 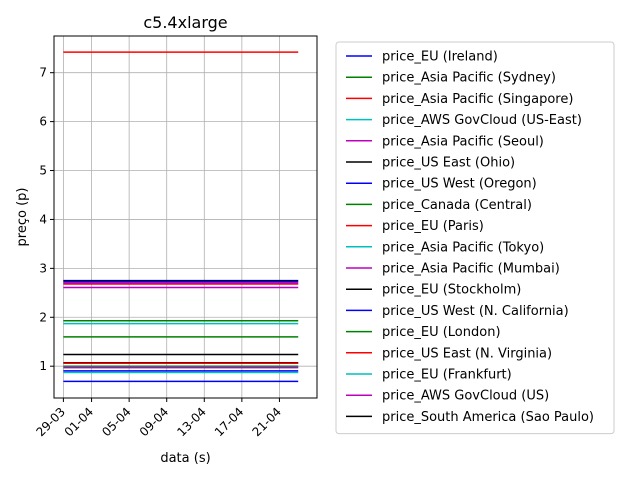 I want to click on y-tick-label: 4, so click(x=43, y=219).